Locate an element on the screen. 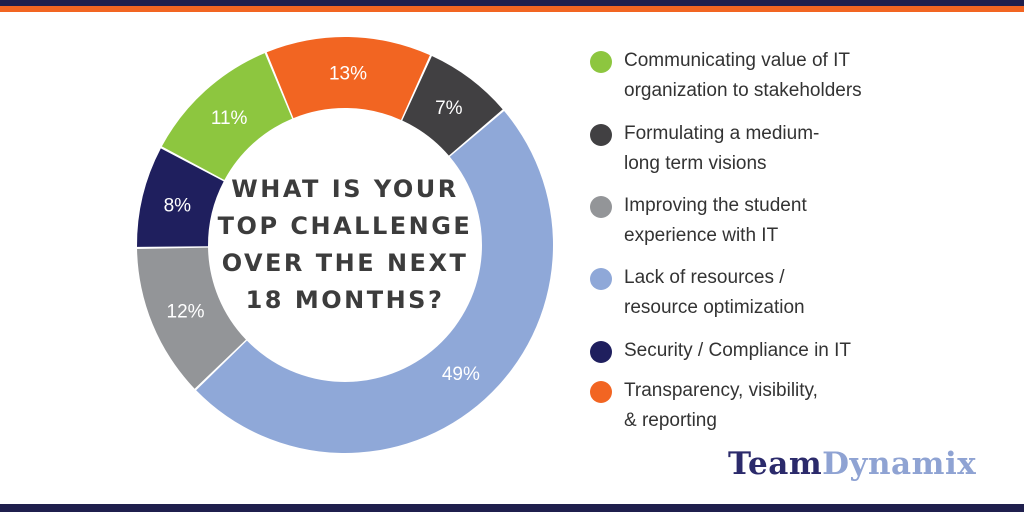  teamdynamix-logo: TeamDynamix is located at coordinates (852, 464).